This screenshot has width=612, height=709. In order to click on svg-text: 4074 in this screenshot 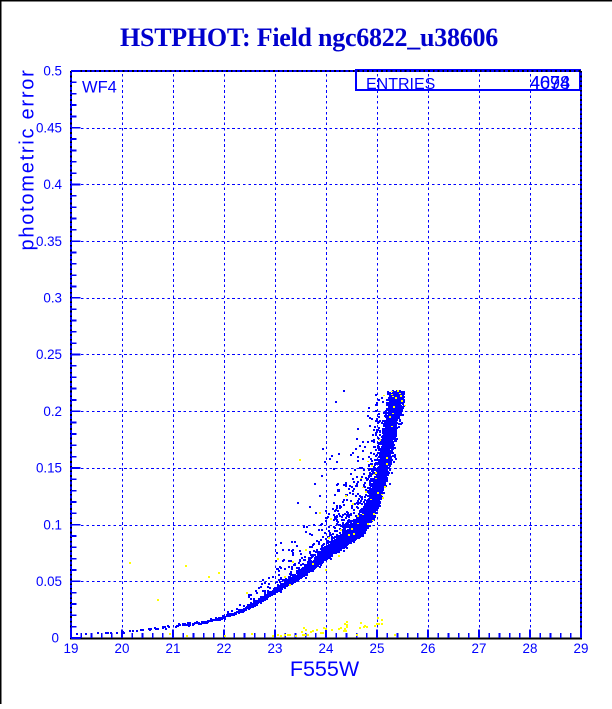, I will do `click(550, 83)`.